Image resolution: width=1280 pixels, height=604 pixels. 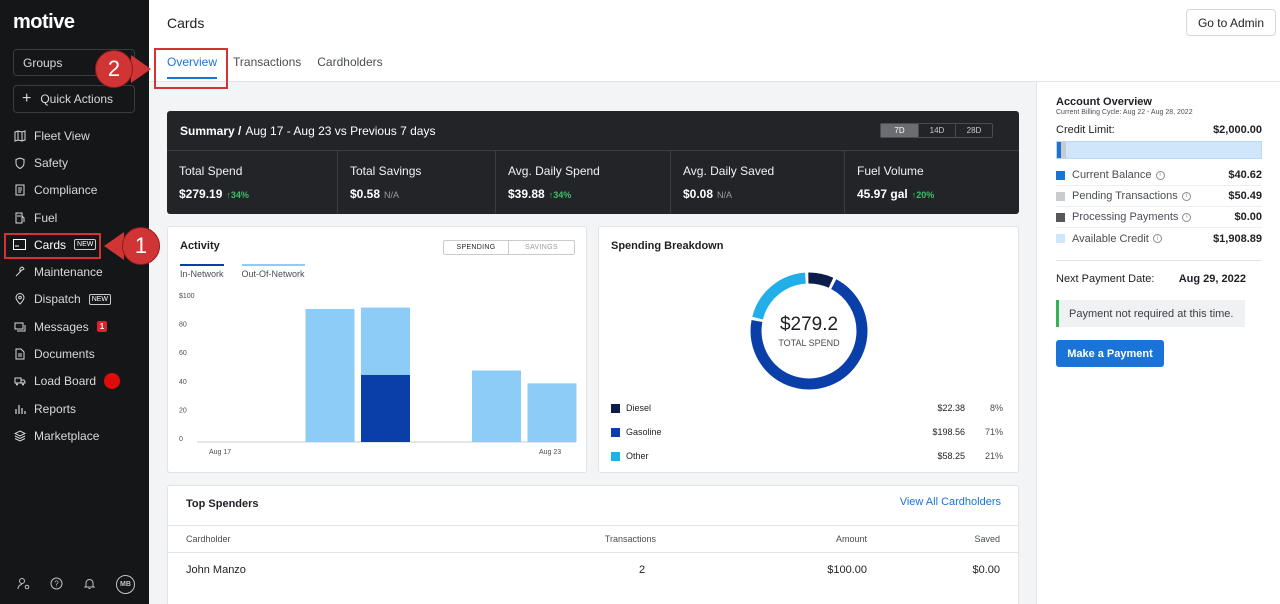 I want to click on range-14d: 14D, so click(x=936, y=130).